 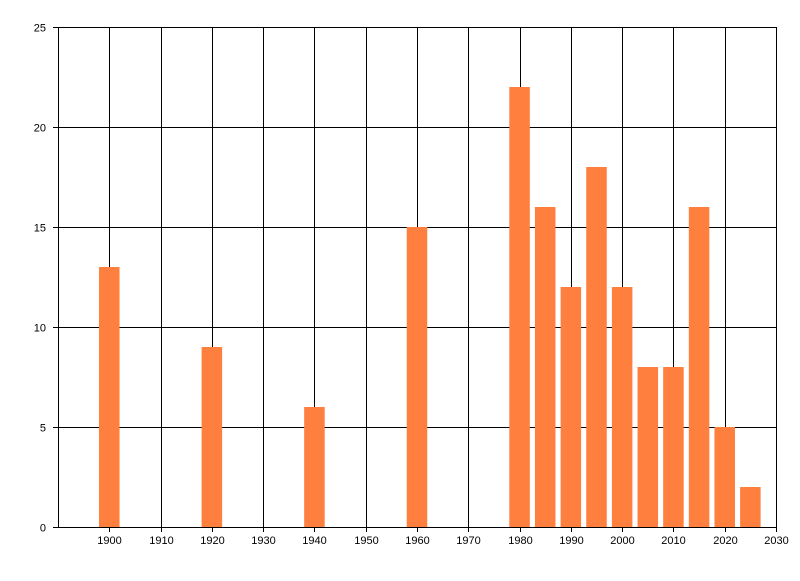 What do you see at coordinates (571, 541) in the screenshot?
I see `x-tick-label: 1990` at bounding box center [571, 541].